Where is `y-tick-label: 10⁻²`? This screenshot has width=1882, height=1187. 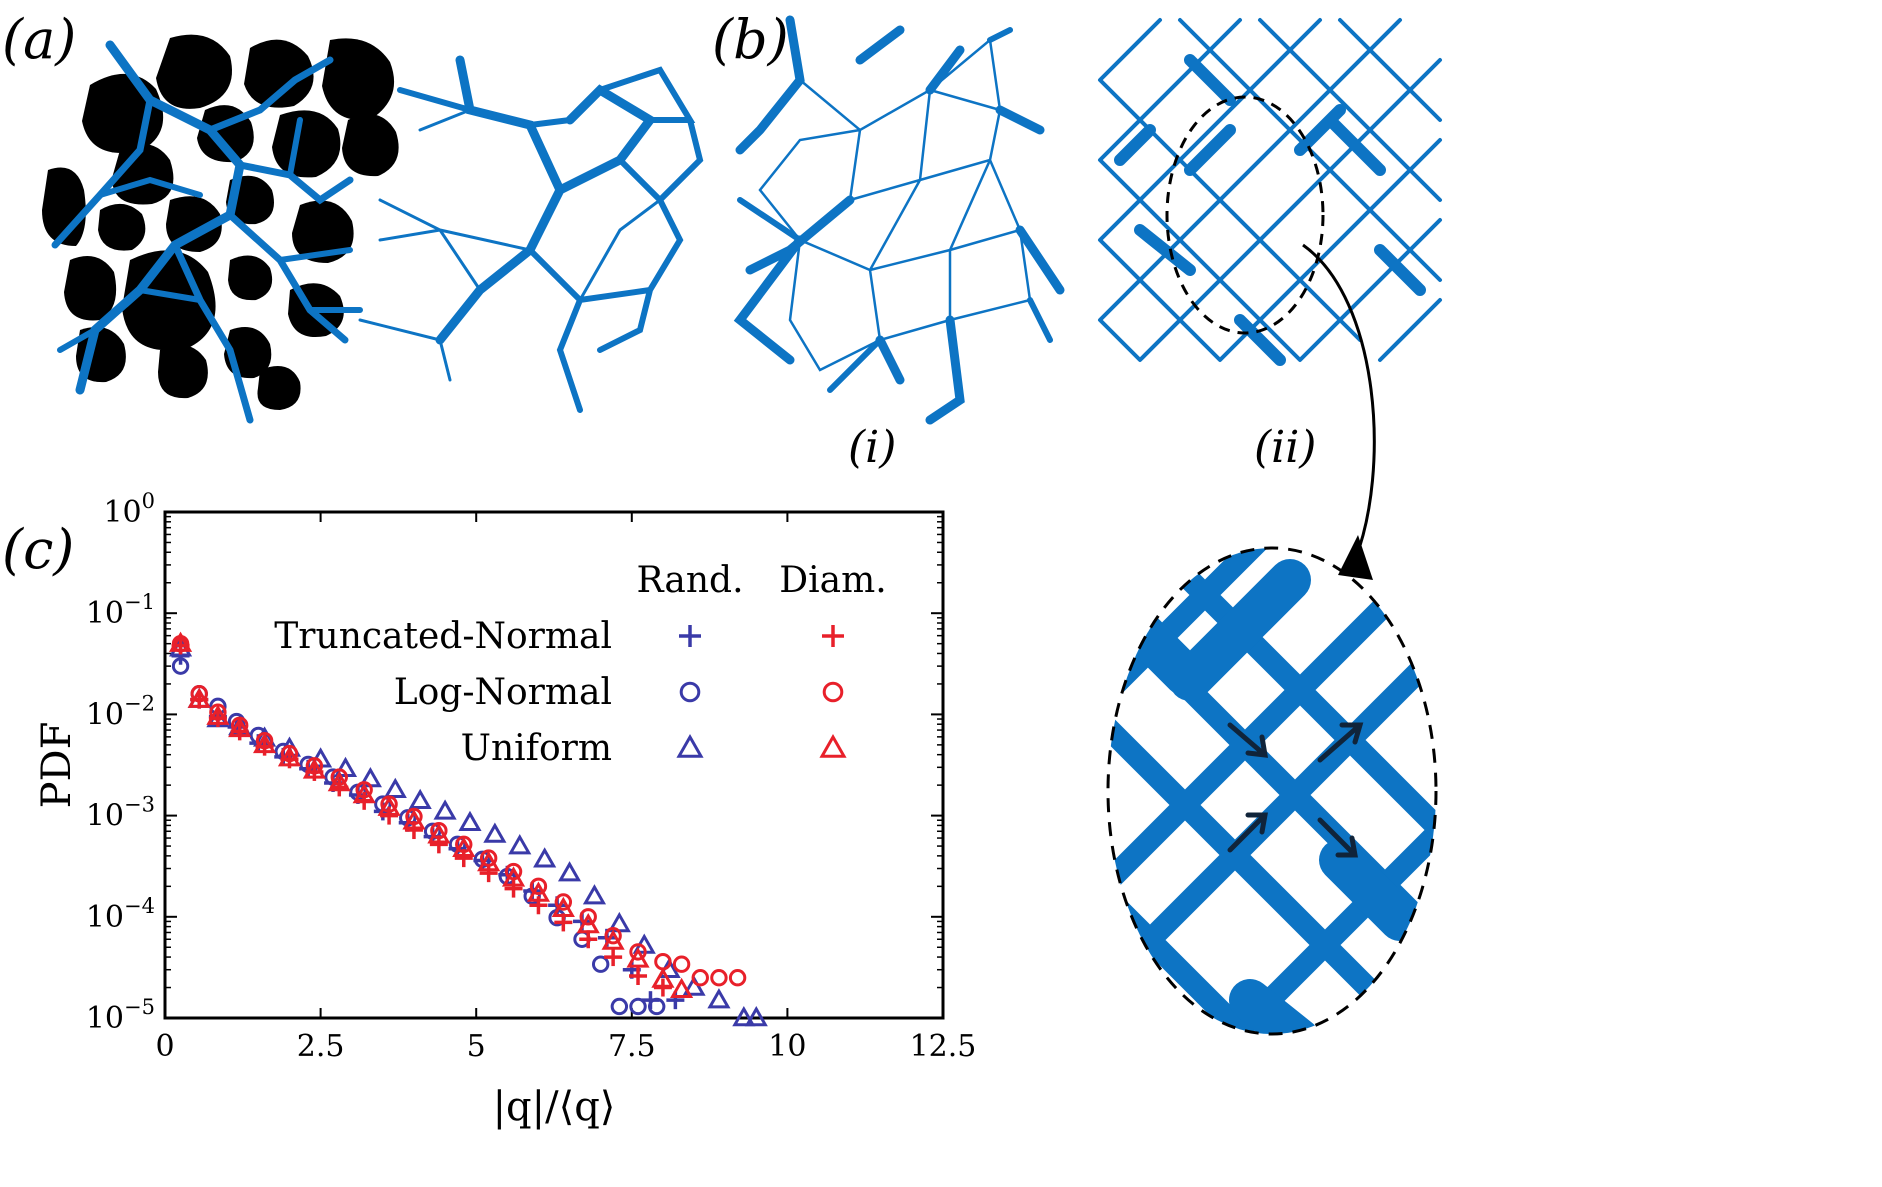
y-tick-label: 10⁻² is located at coordinates (120, 711).